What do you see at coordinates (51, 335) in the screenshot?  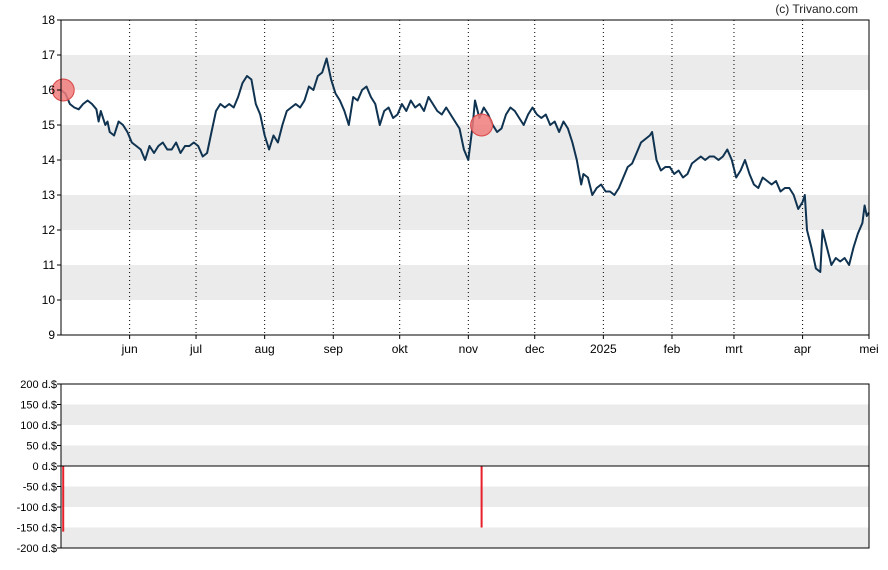 I see `y-tick-label: 9` at bounding box center [51, 335].